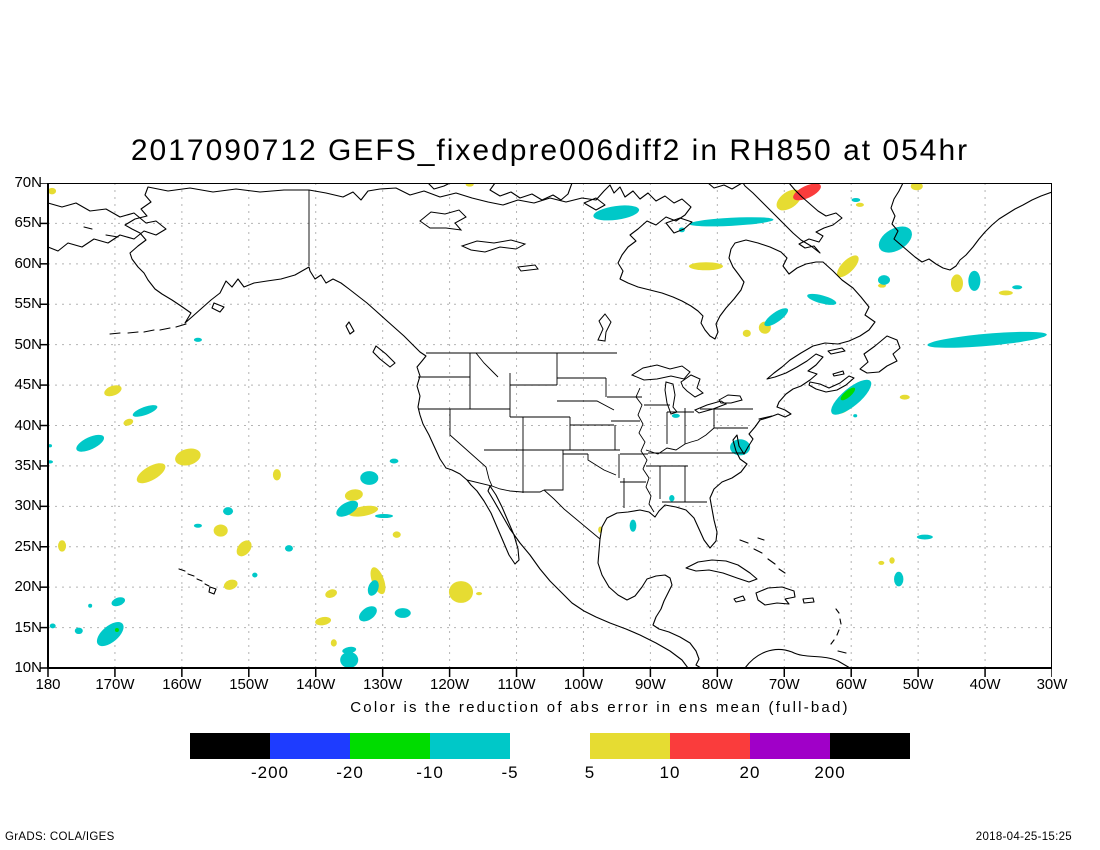 The width and height of the screenshot is (1100, 850). I want to click on colorbar-negative, so click(350, 746).